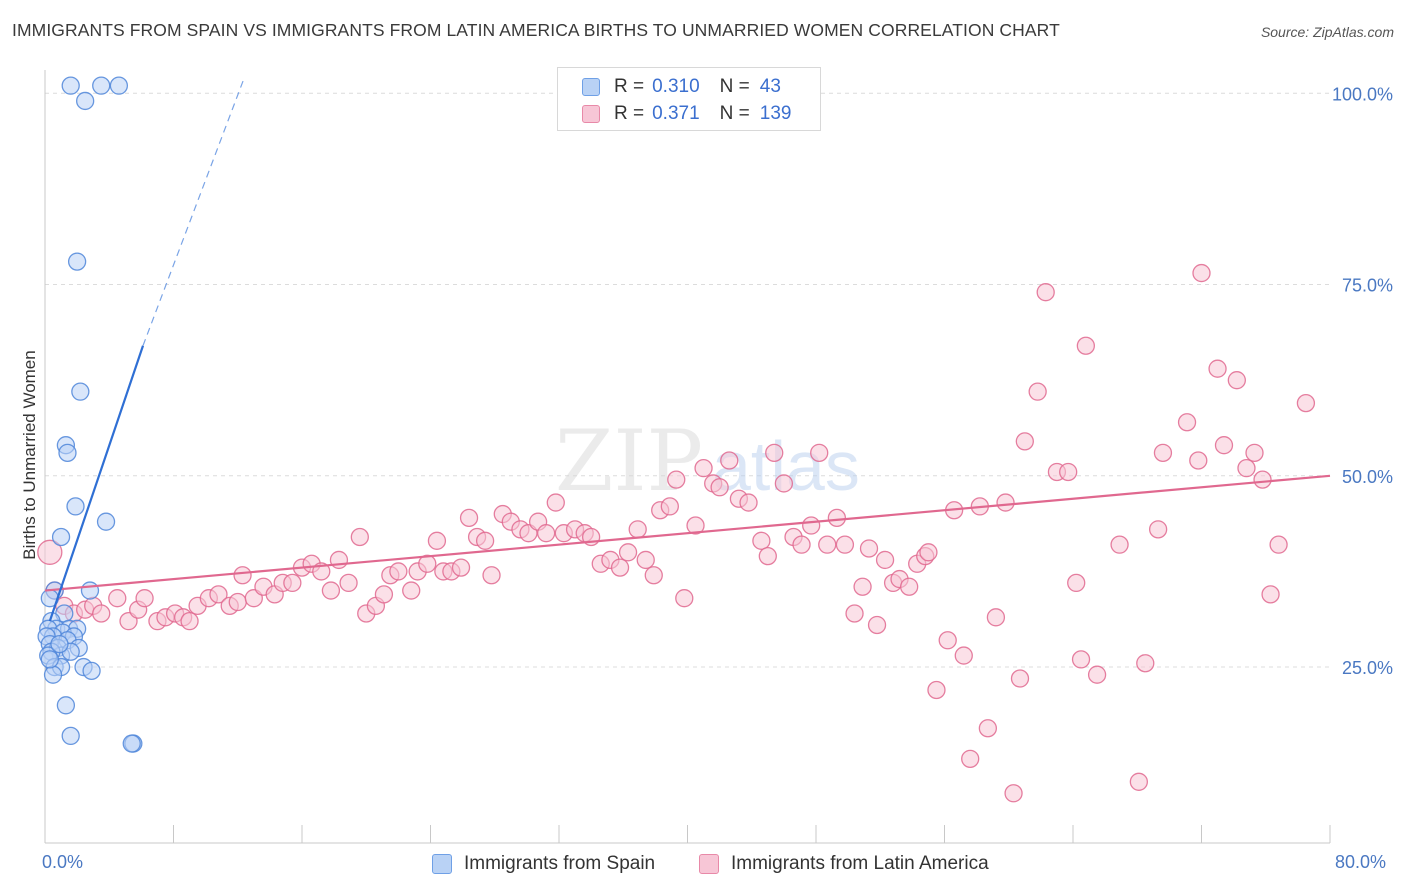  I want to click on y-tick-label: 100.0%, so click(1362, 94).